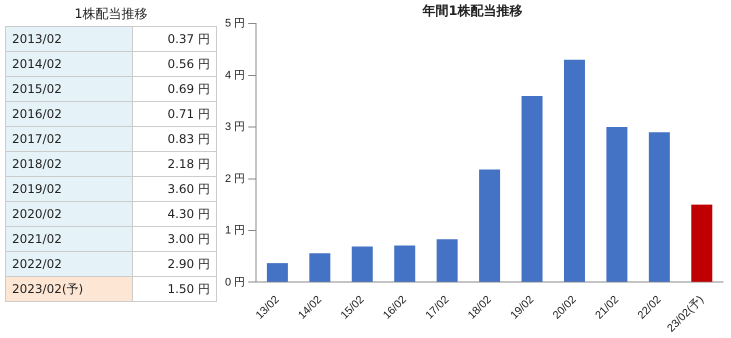 The width and height of the screenshot is (731, 338). I want to click on text: 0.83 円, so click(188, 139).